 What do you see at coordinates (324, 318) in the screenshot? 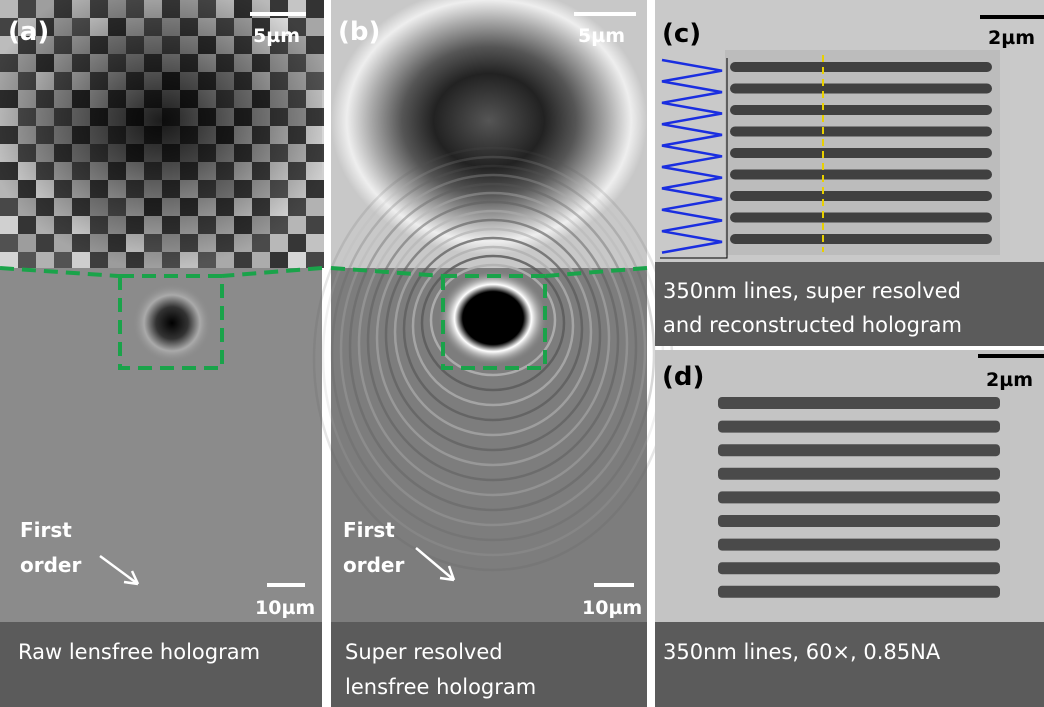
I see `zoom-indicator` at bounding box center [324, 318].